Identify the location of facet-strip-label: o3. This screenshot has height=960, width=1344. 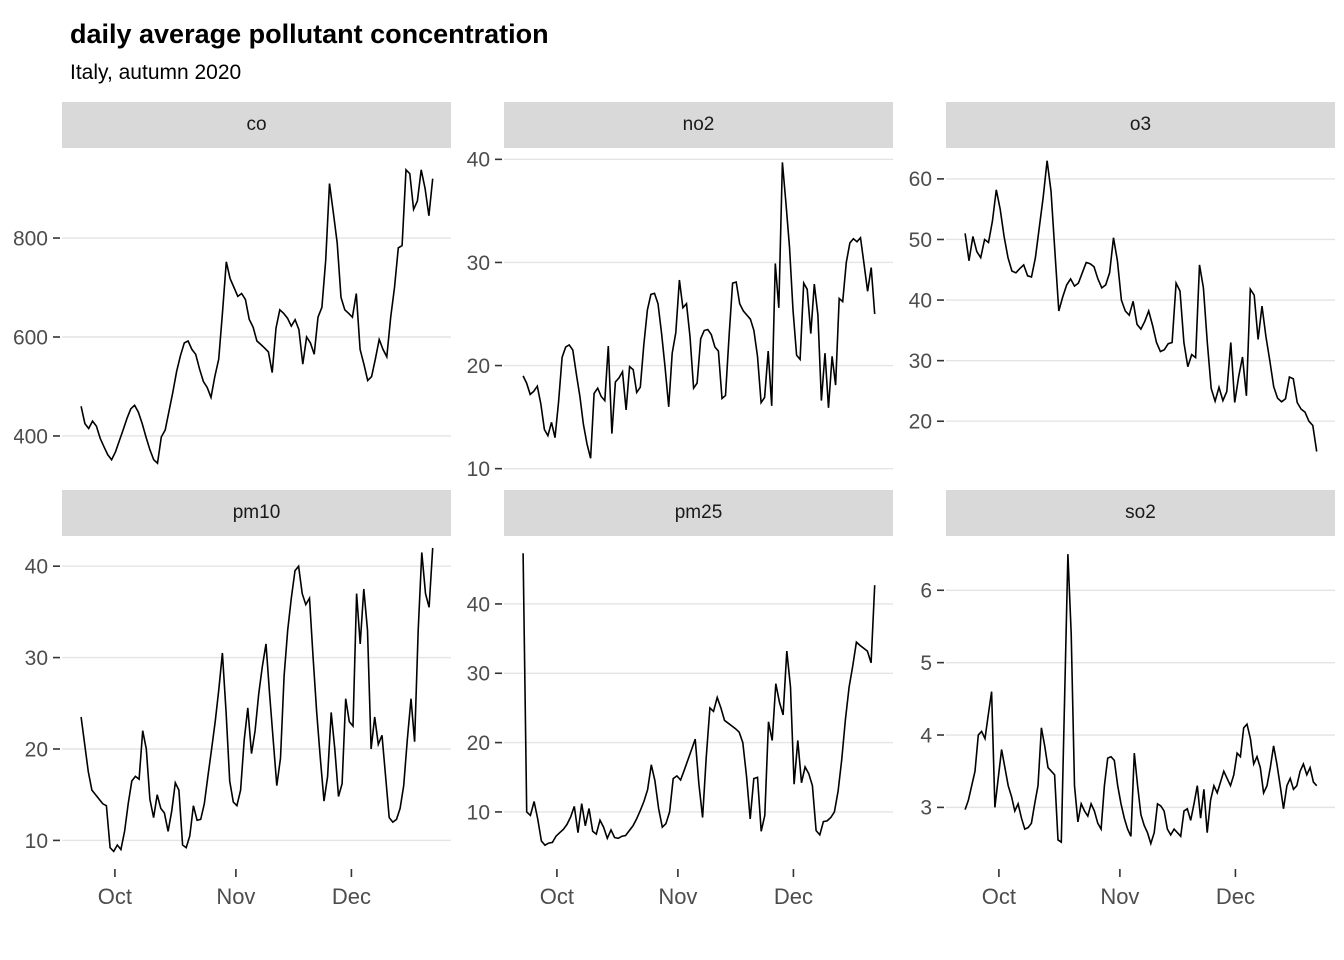
(1140, 124).